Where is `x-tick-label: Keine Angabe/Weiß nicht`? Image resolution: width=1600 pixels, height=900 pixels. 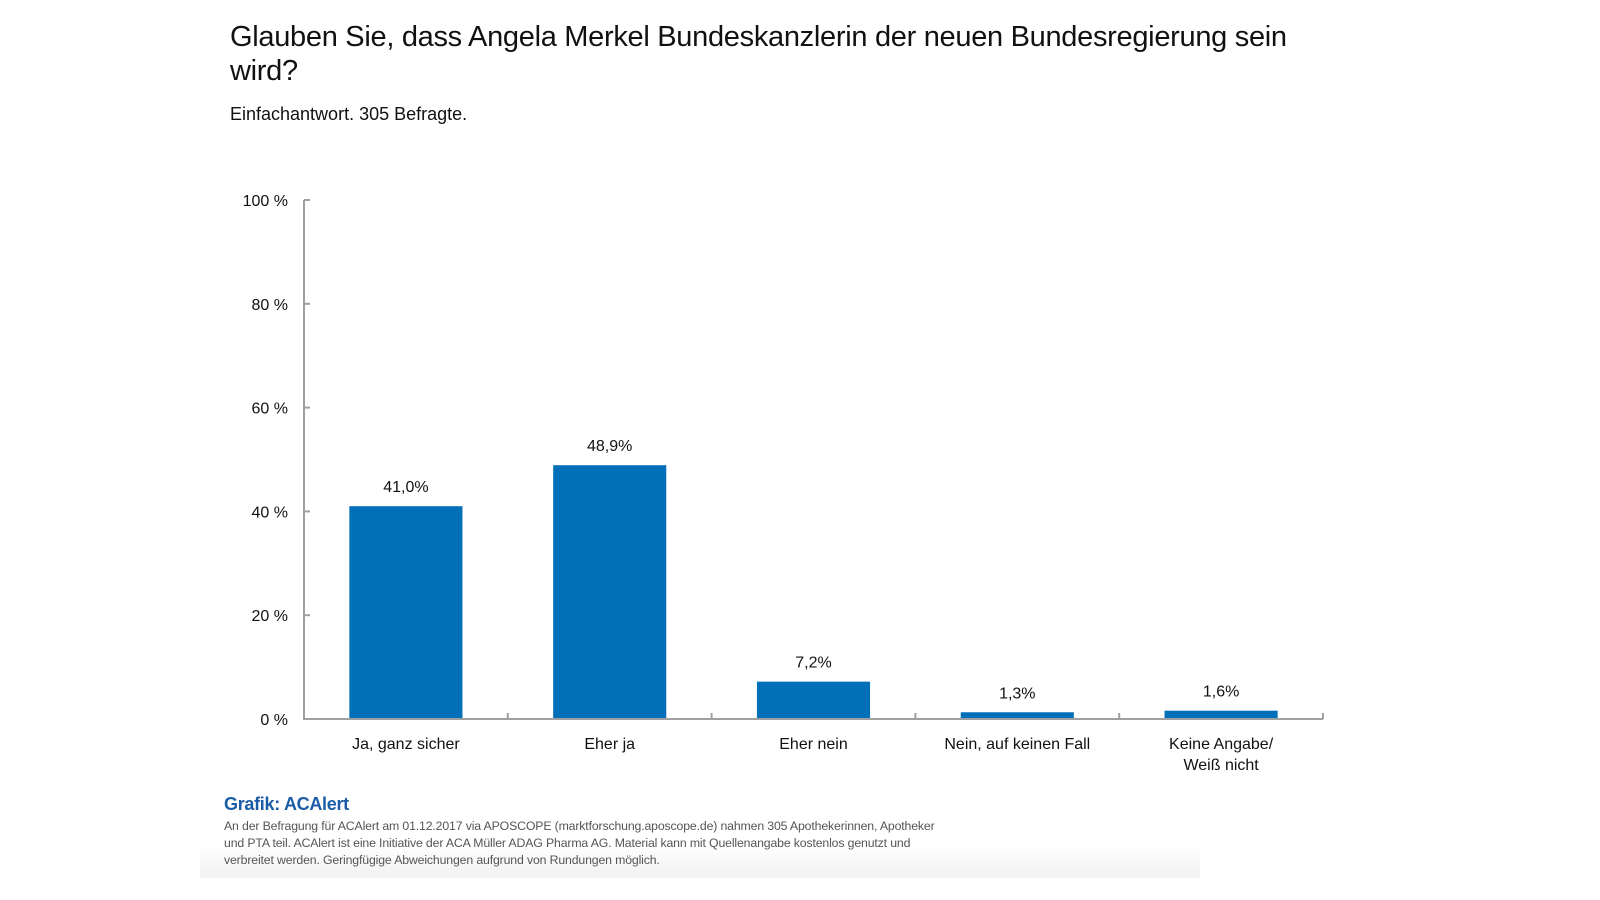 x-tick-label: Keine Angabe/Weiß nicht is located at coordinates (1221, 755).